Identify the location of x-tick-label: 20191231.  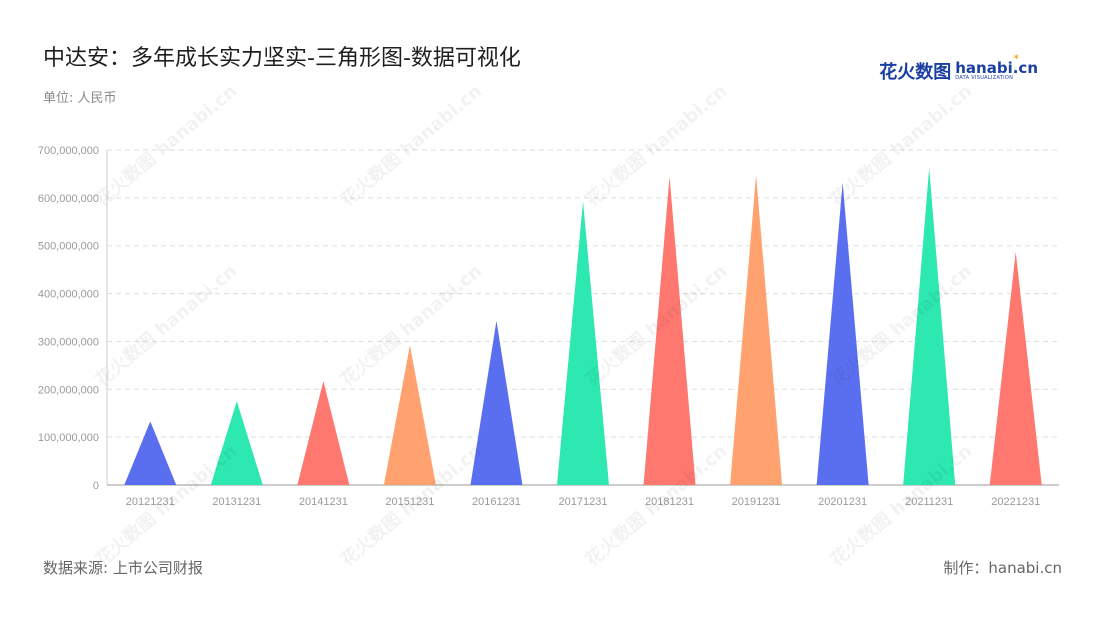
(756, 502).